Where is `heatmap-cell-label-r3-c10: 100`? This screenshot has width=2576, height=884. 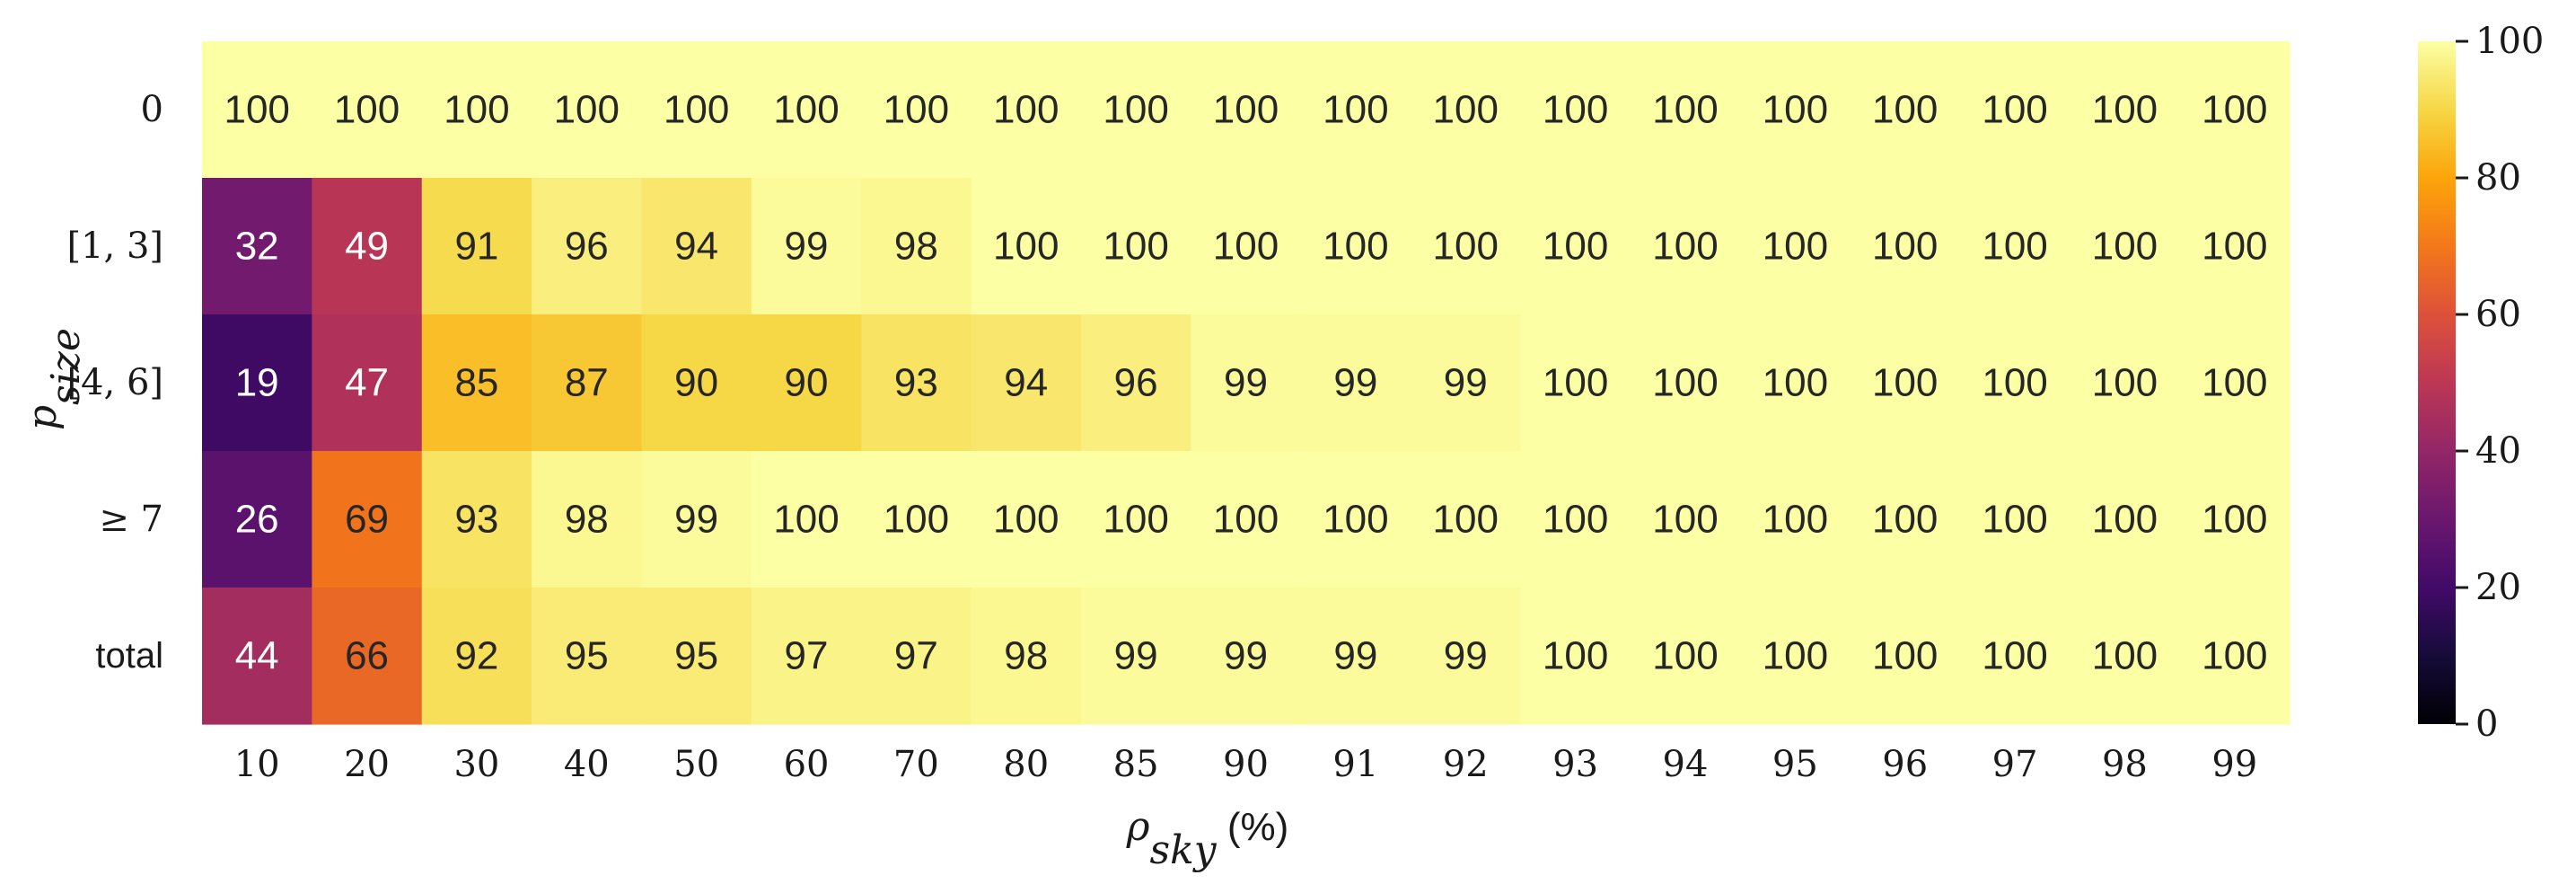 heatmap-cell-label-r3-c10: 100 is located at coordinates (1355, 520).